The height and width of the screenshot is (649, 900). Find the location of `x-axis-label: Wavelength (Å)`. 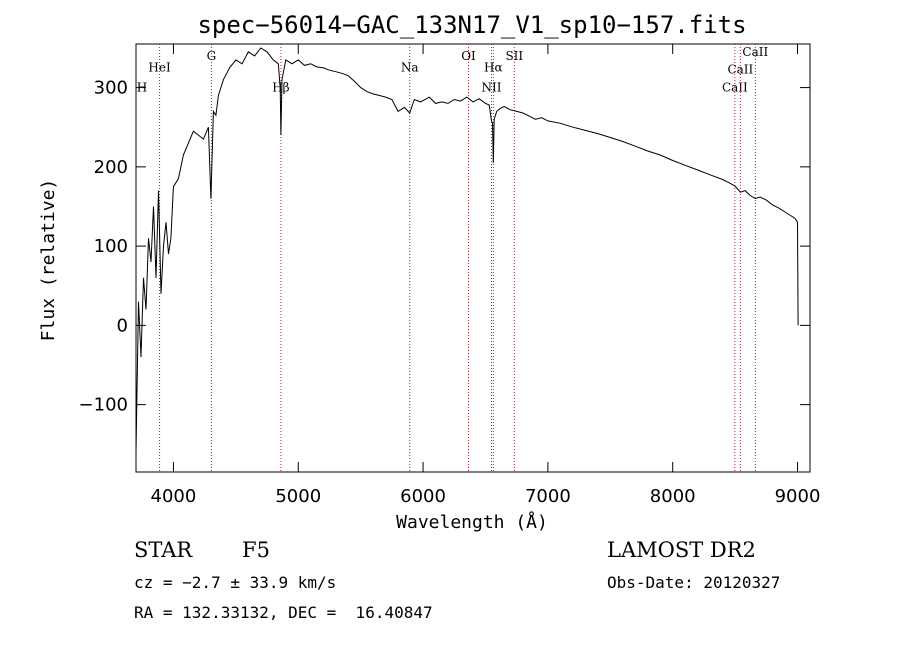

x-axis-label: Wavelength (Å) is located at coordinates (472, 522).